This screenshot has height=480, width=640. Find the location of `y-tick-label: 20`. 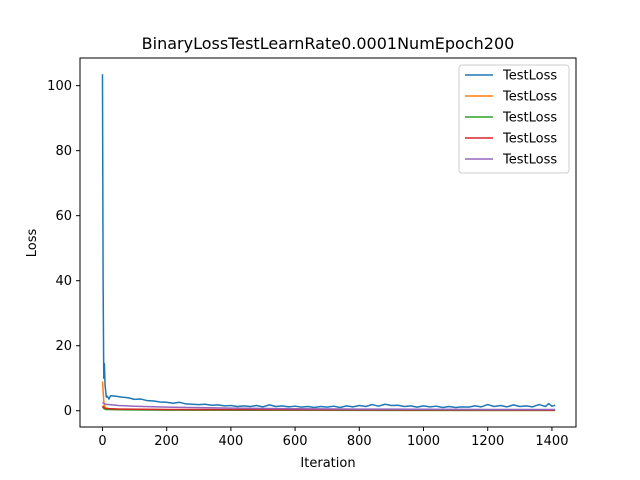

y-tick-label: 20 is located at coordinates (63, 346).